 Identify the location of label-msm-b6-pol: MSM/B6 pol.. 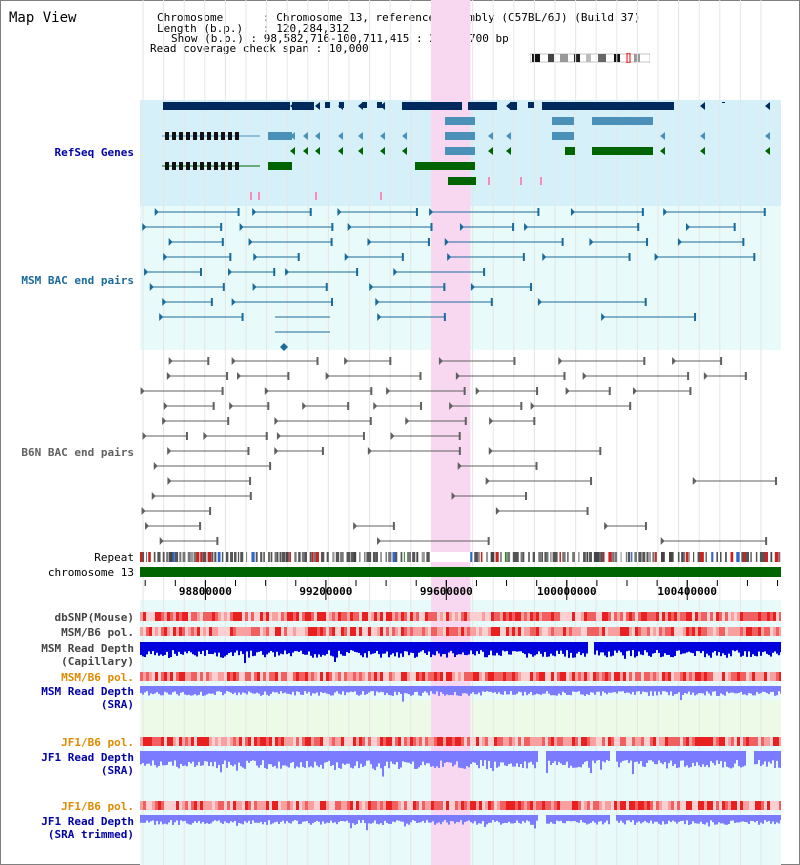
(97, 632).